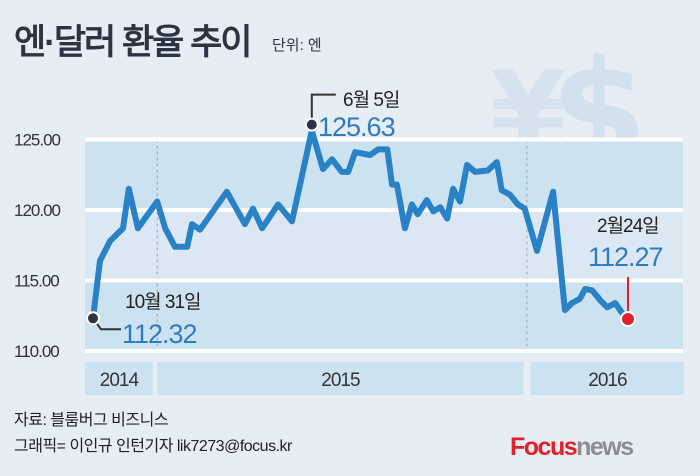  Describe the element at coordinates (297, 45) in the screenshot. I see `unit-label: 단위: 엔` at that location.